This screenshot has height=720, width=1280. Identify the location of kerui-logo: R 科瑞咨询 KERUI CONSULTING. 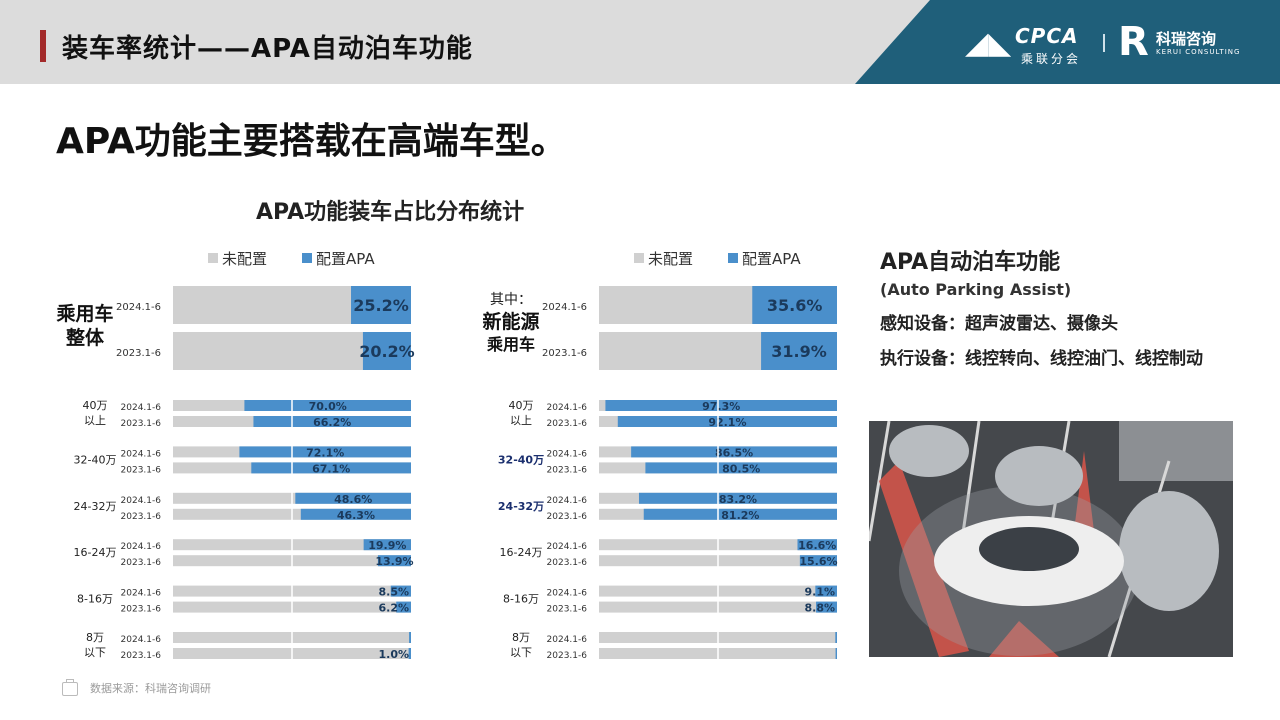
(1188, 43).